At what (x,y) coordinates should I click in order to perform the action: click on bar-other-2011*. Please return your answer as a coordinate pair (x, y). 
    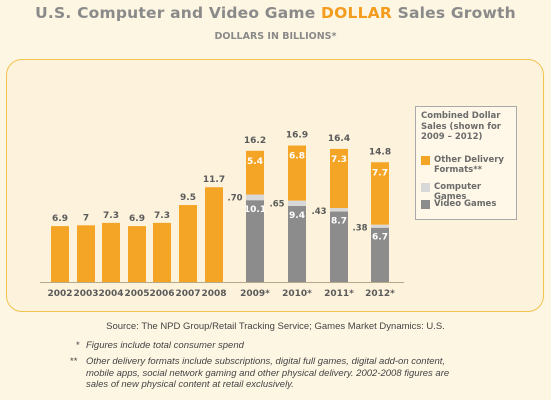
    Looking at the image, I should click on (339, 178).